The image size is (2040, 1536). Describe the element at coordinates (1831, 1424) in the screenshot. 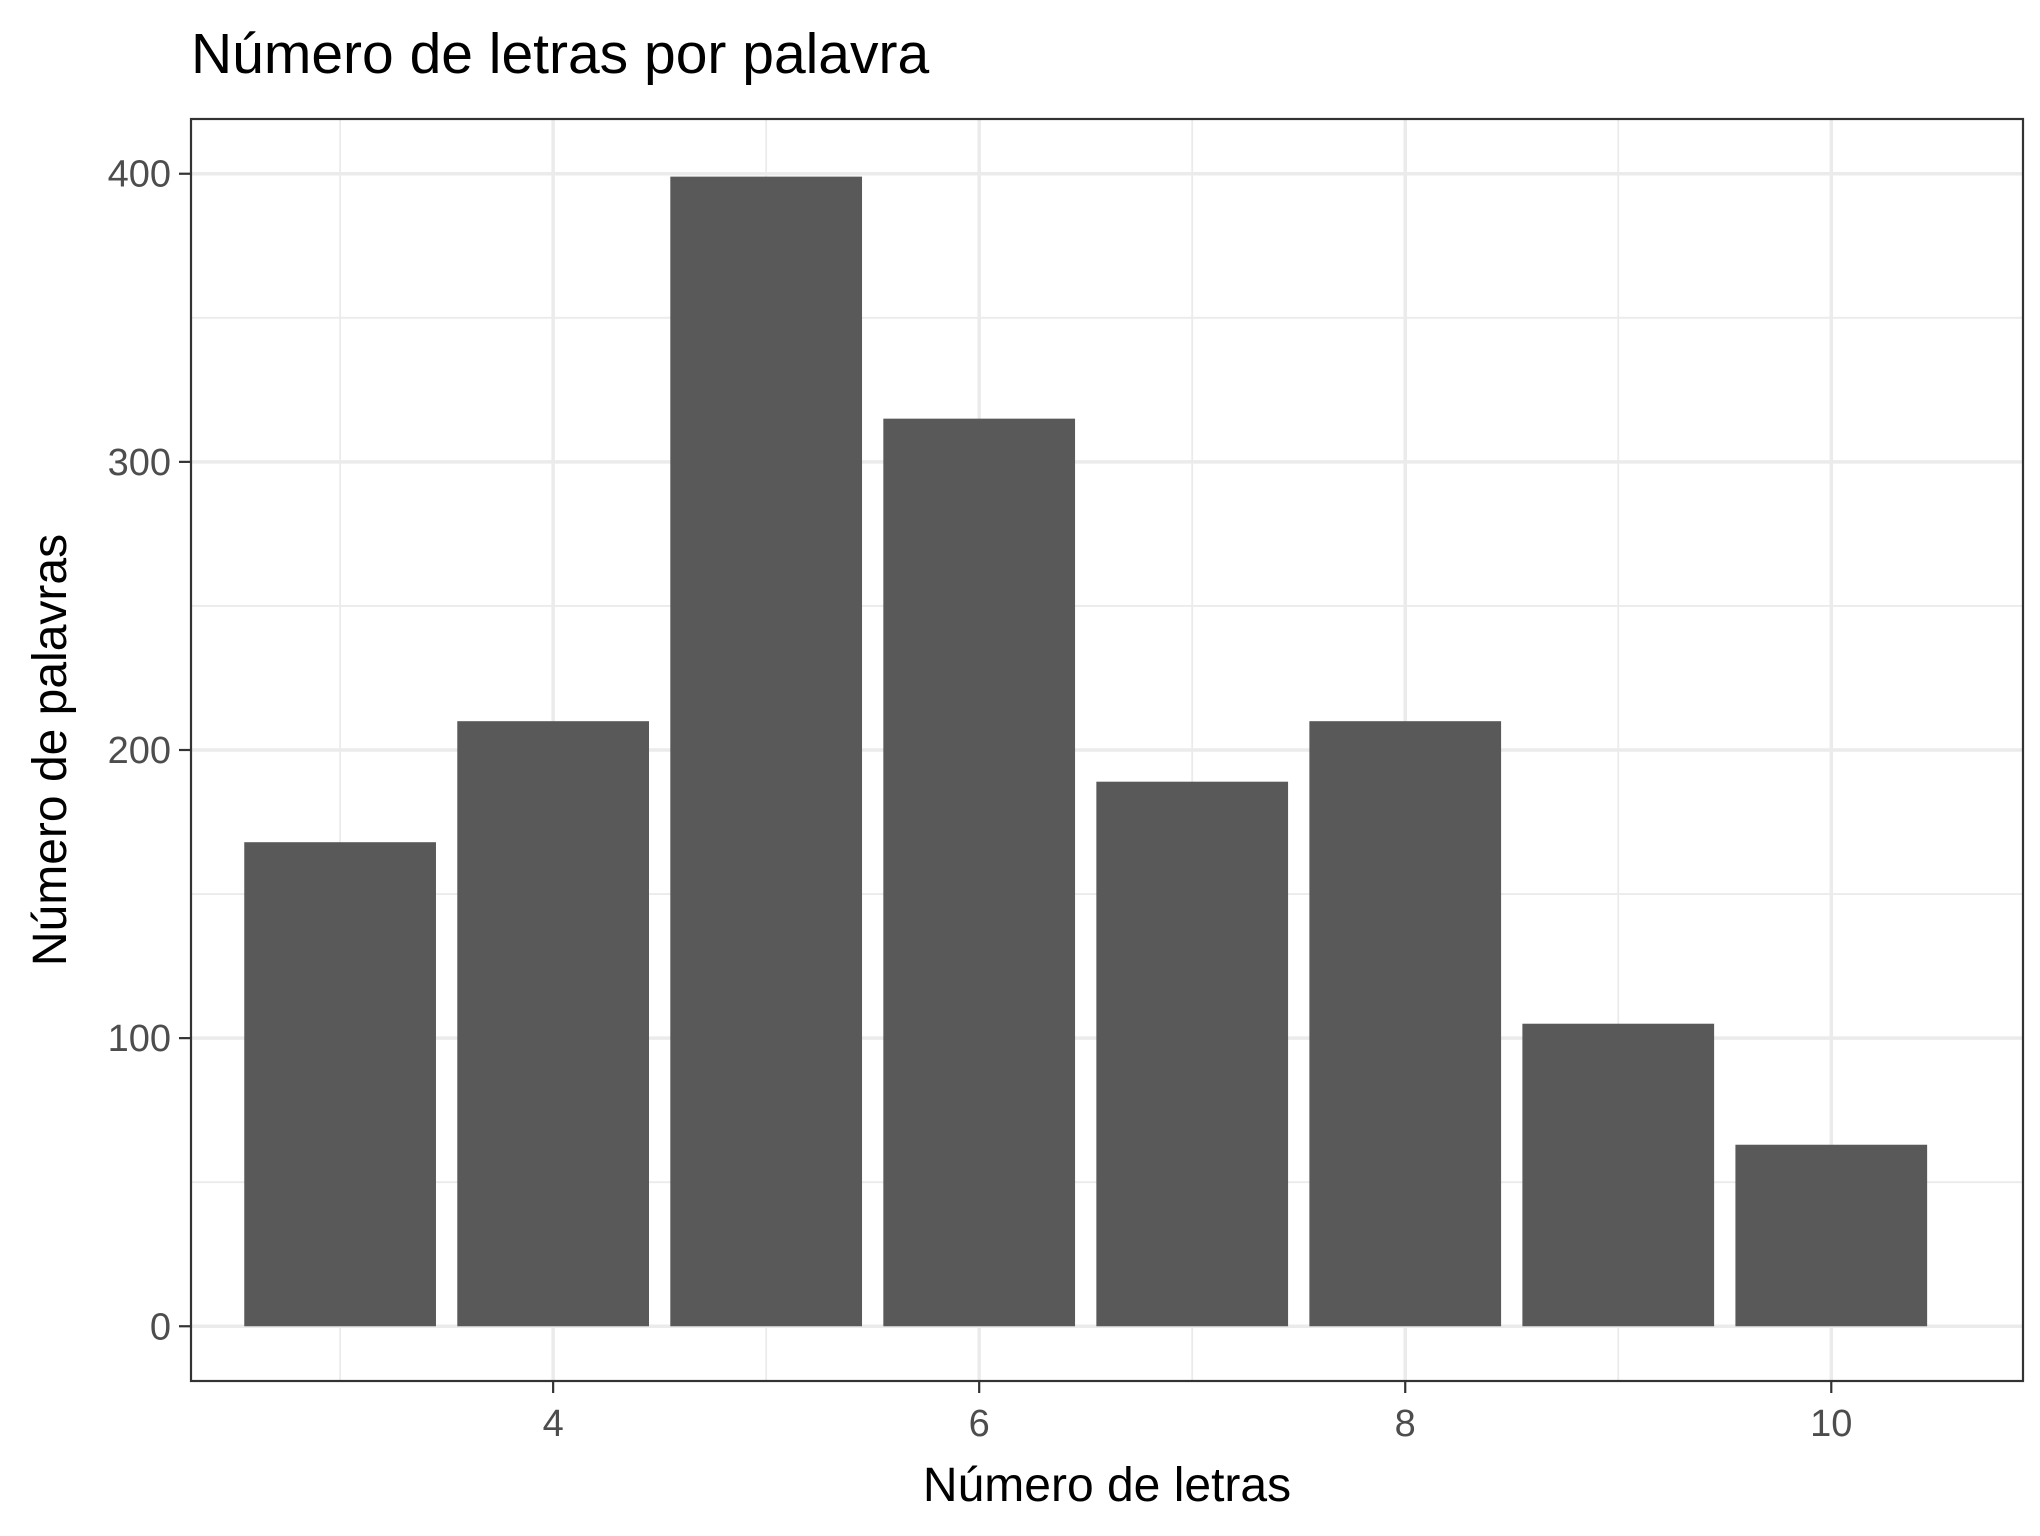

I see `x-tick-label: 10` at that location.